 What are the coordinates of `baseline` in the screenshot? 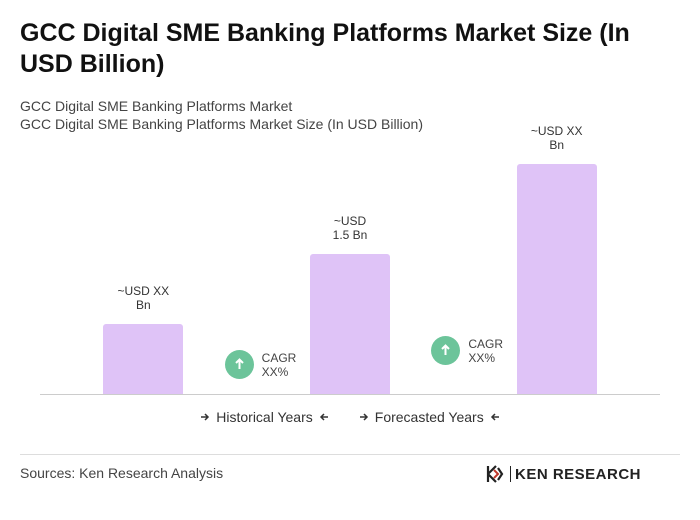 It's located at (350, 394).